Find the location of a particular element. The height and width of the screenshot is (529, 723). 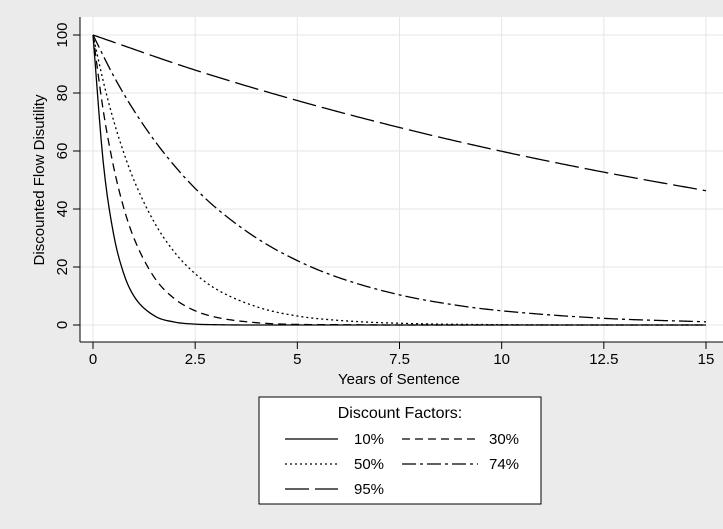

legend-box is located at coordinates (400, 450).